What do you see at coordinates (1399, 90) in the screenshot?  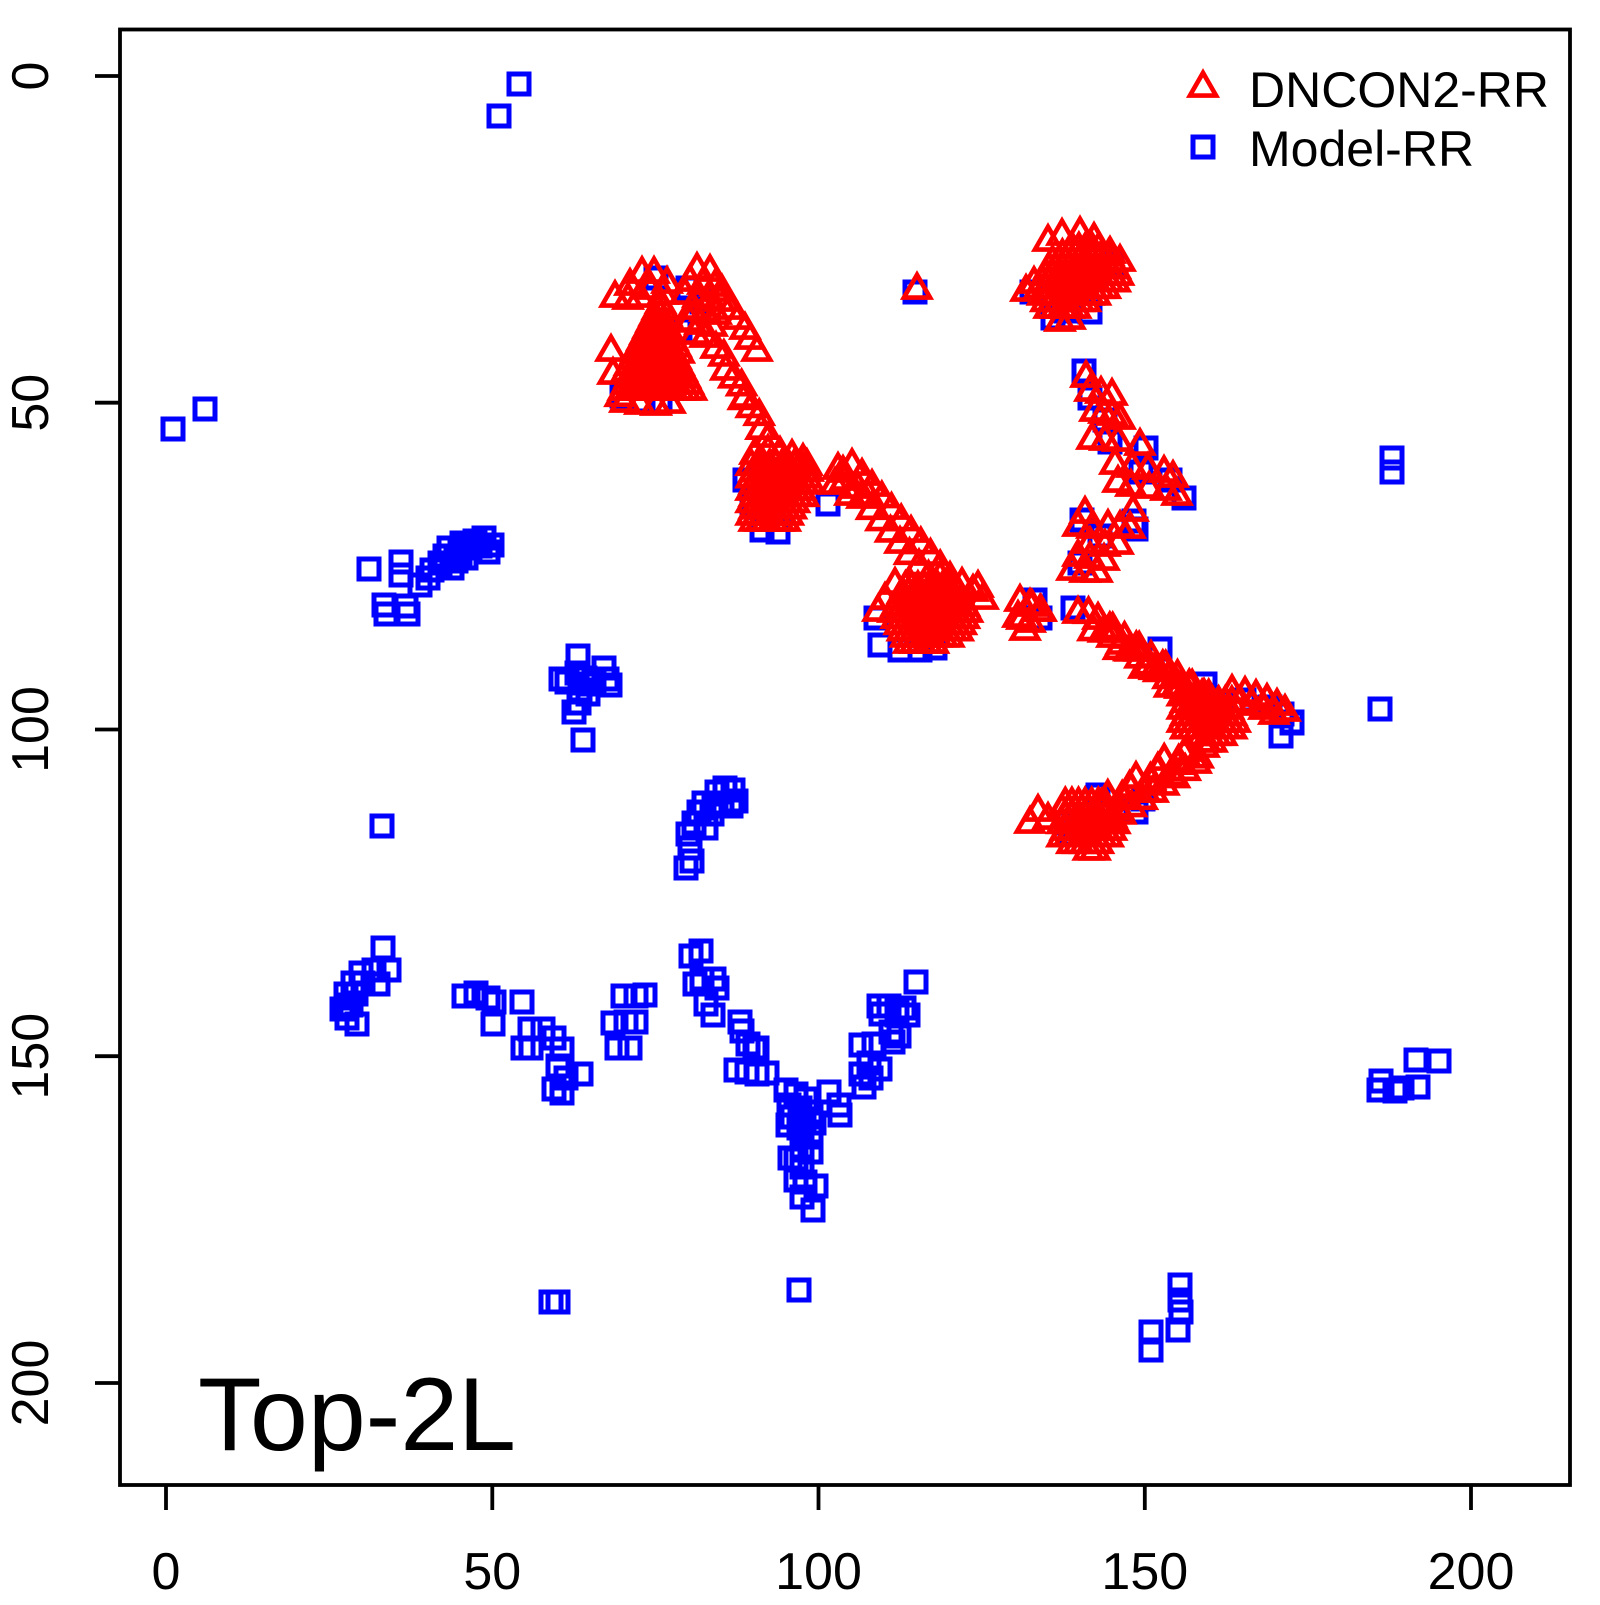 I see `svg-text: DNCON2-RR` at bounding box center [1399, 90].